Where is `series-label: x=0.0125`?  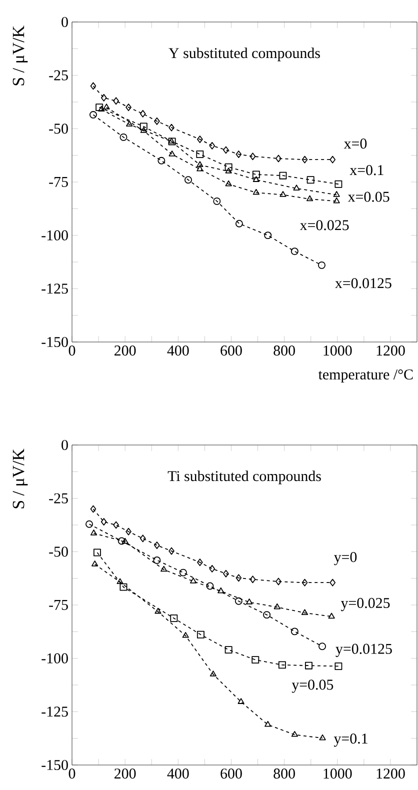
series-label: x=0.0125 is located at coordinates (363, 283).